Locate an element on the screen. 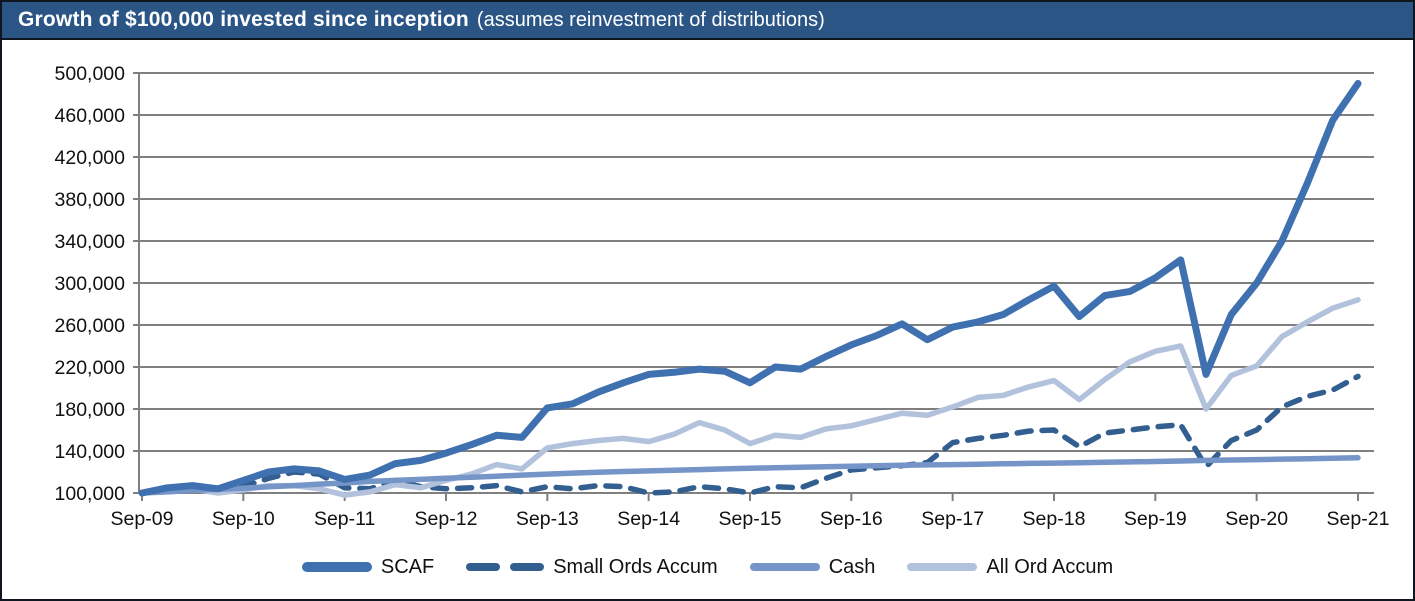  y-axis-label: 220,000 is located at coordinates (90, 368).